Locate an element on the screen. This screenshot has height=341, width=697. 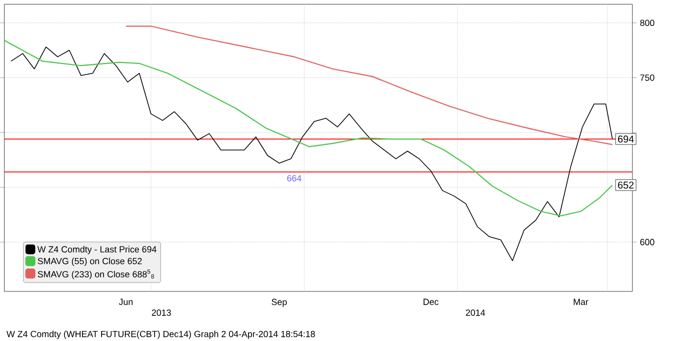
ref-line-label: 664 is located at coordinates (294, 178).